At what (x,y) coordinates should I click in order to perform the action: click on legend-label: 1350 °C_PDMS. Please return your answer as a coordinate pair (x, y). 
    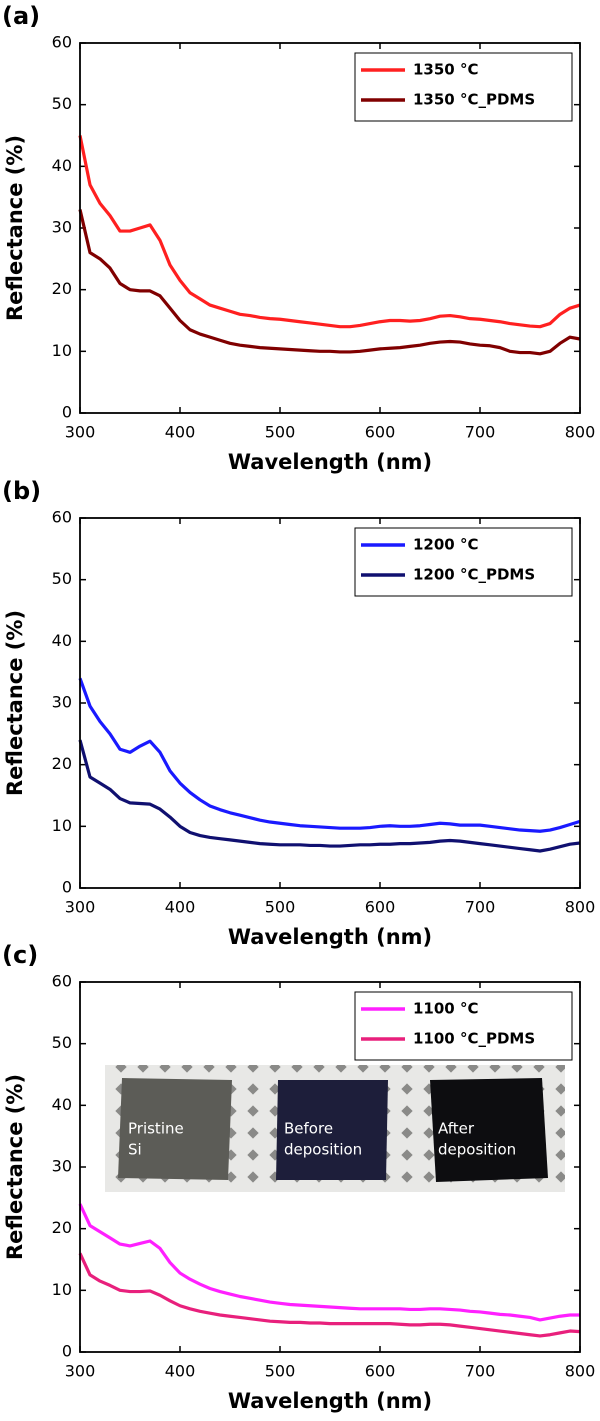
    Looking at the image, I should click on (474, 100).